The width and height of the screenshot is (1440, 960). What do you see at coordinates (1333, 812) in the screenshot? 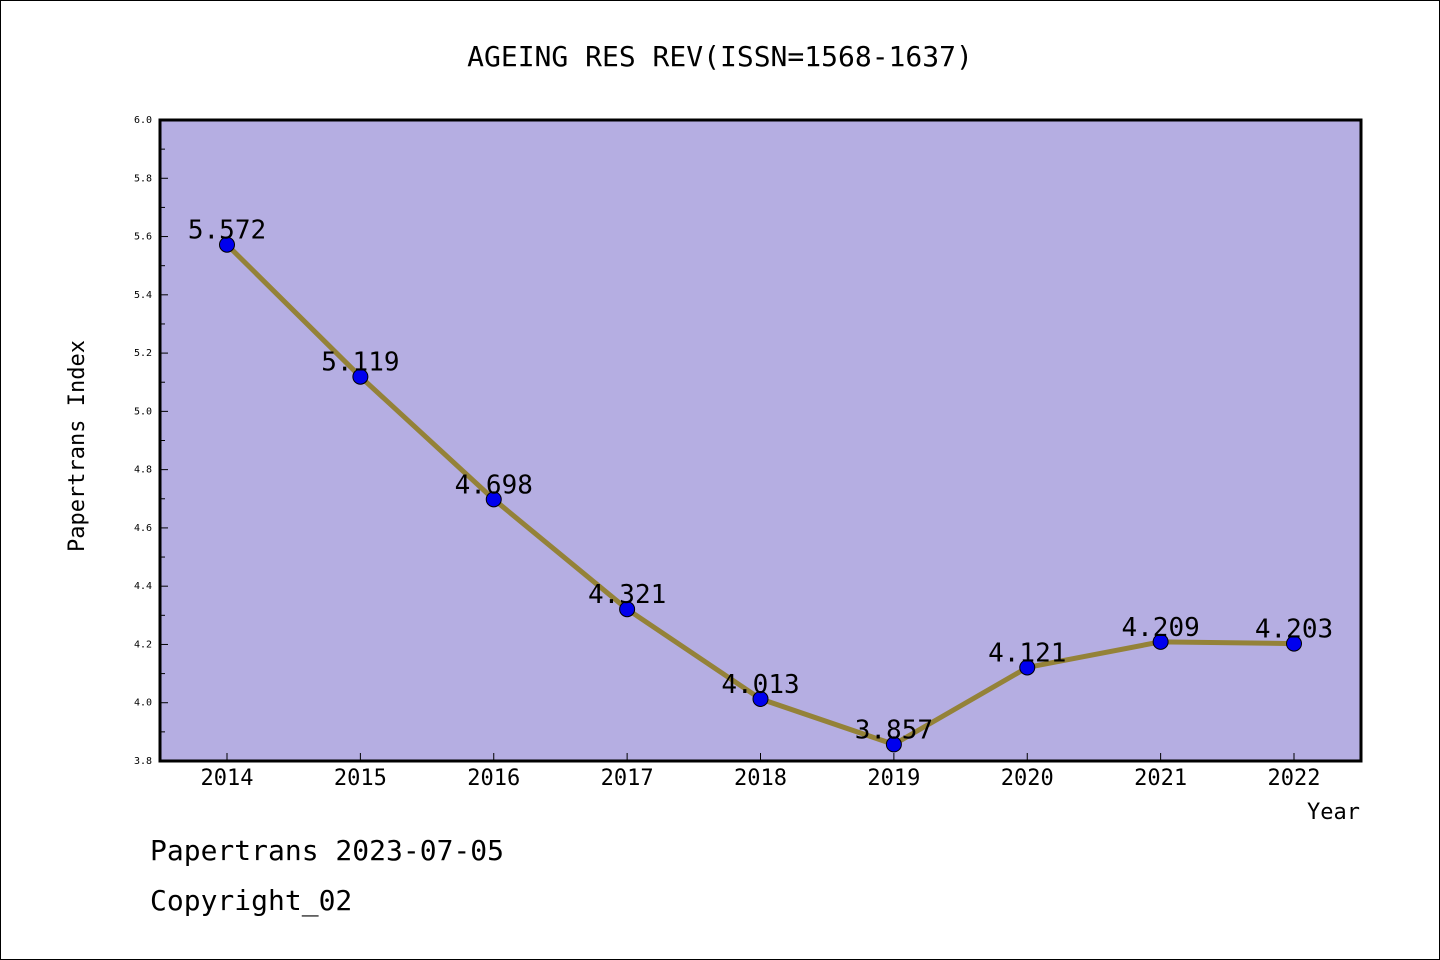
I see `x-axis-title: Year` at bounding box center [1333, 812].